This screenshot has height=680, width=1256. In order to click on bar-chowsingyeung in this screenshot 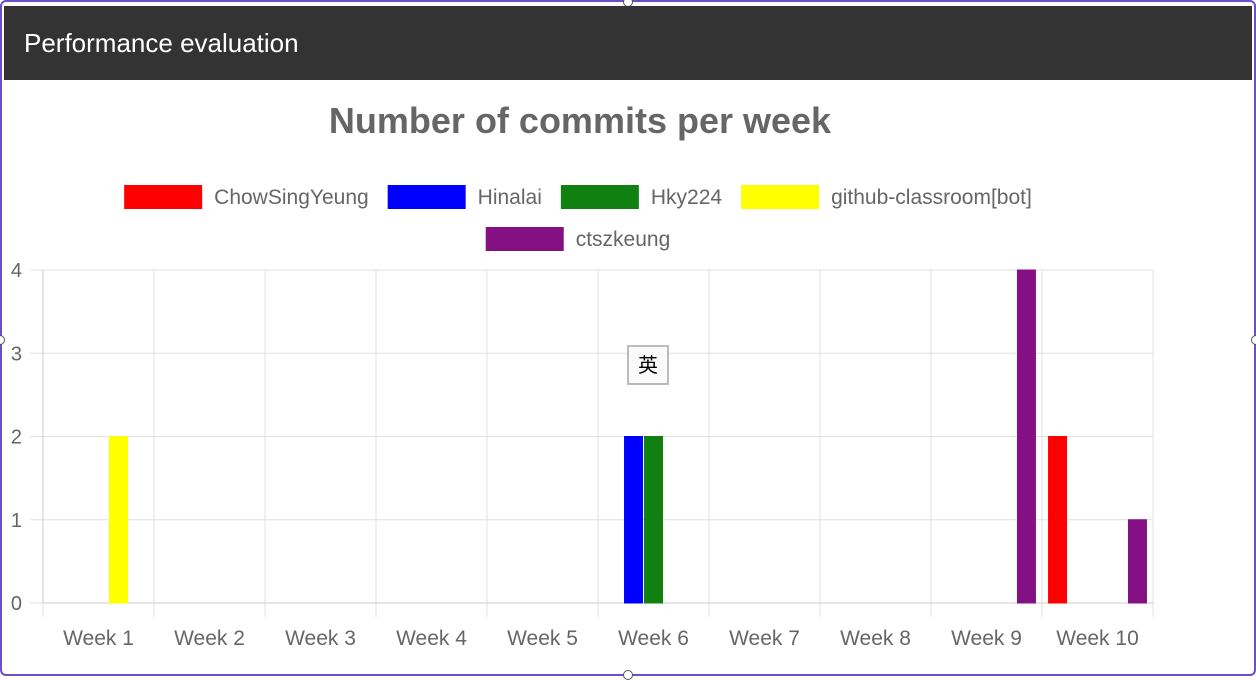, I will do `click(1058, 520)`.